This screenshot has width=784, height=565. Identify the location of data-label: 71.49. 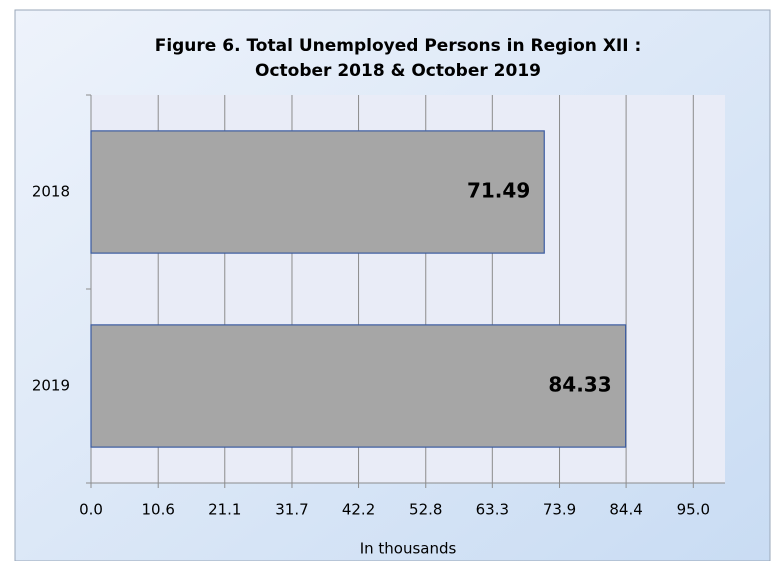
(498, 191).